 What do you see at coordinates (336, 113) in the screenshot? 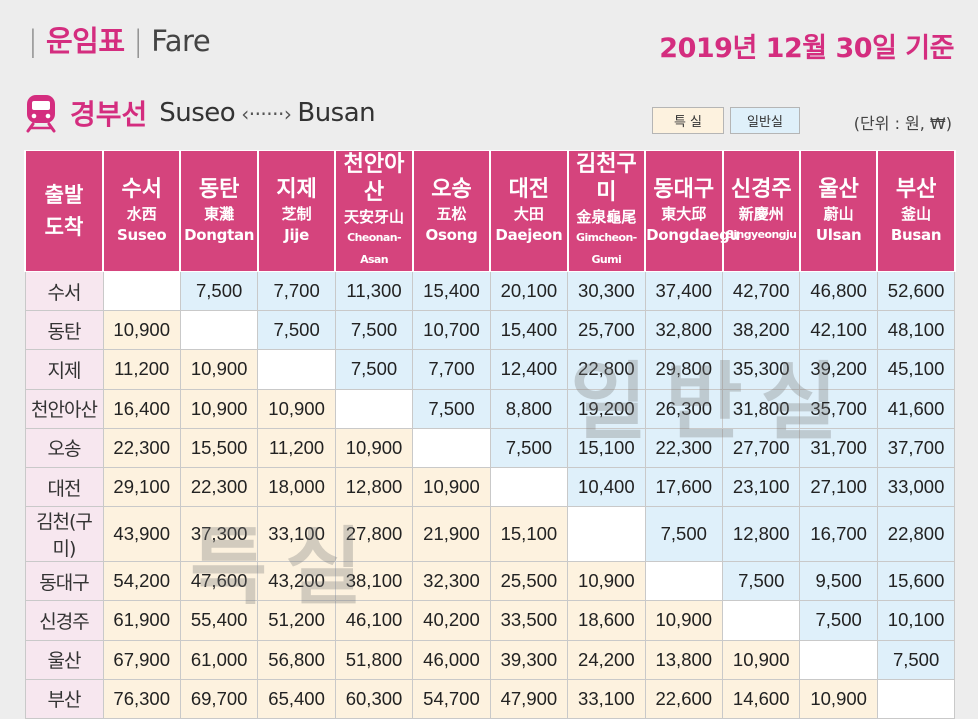
I see `route-to: Busan` at bounding box center [336, 113].